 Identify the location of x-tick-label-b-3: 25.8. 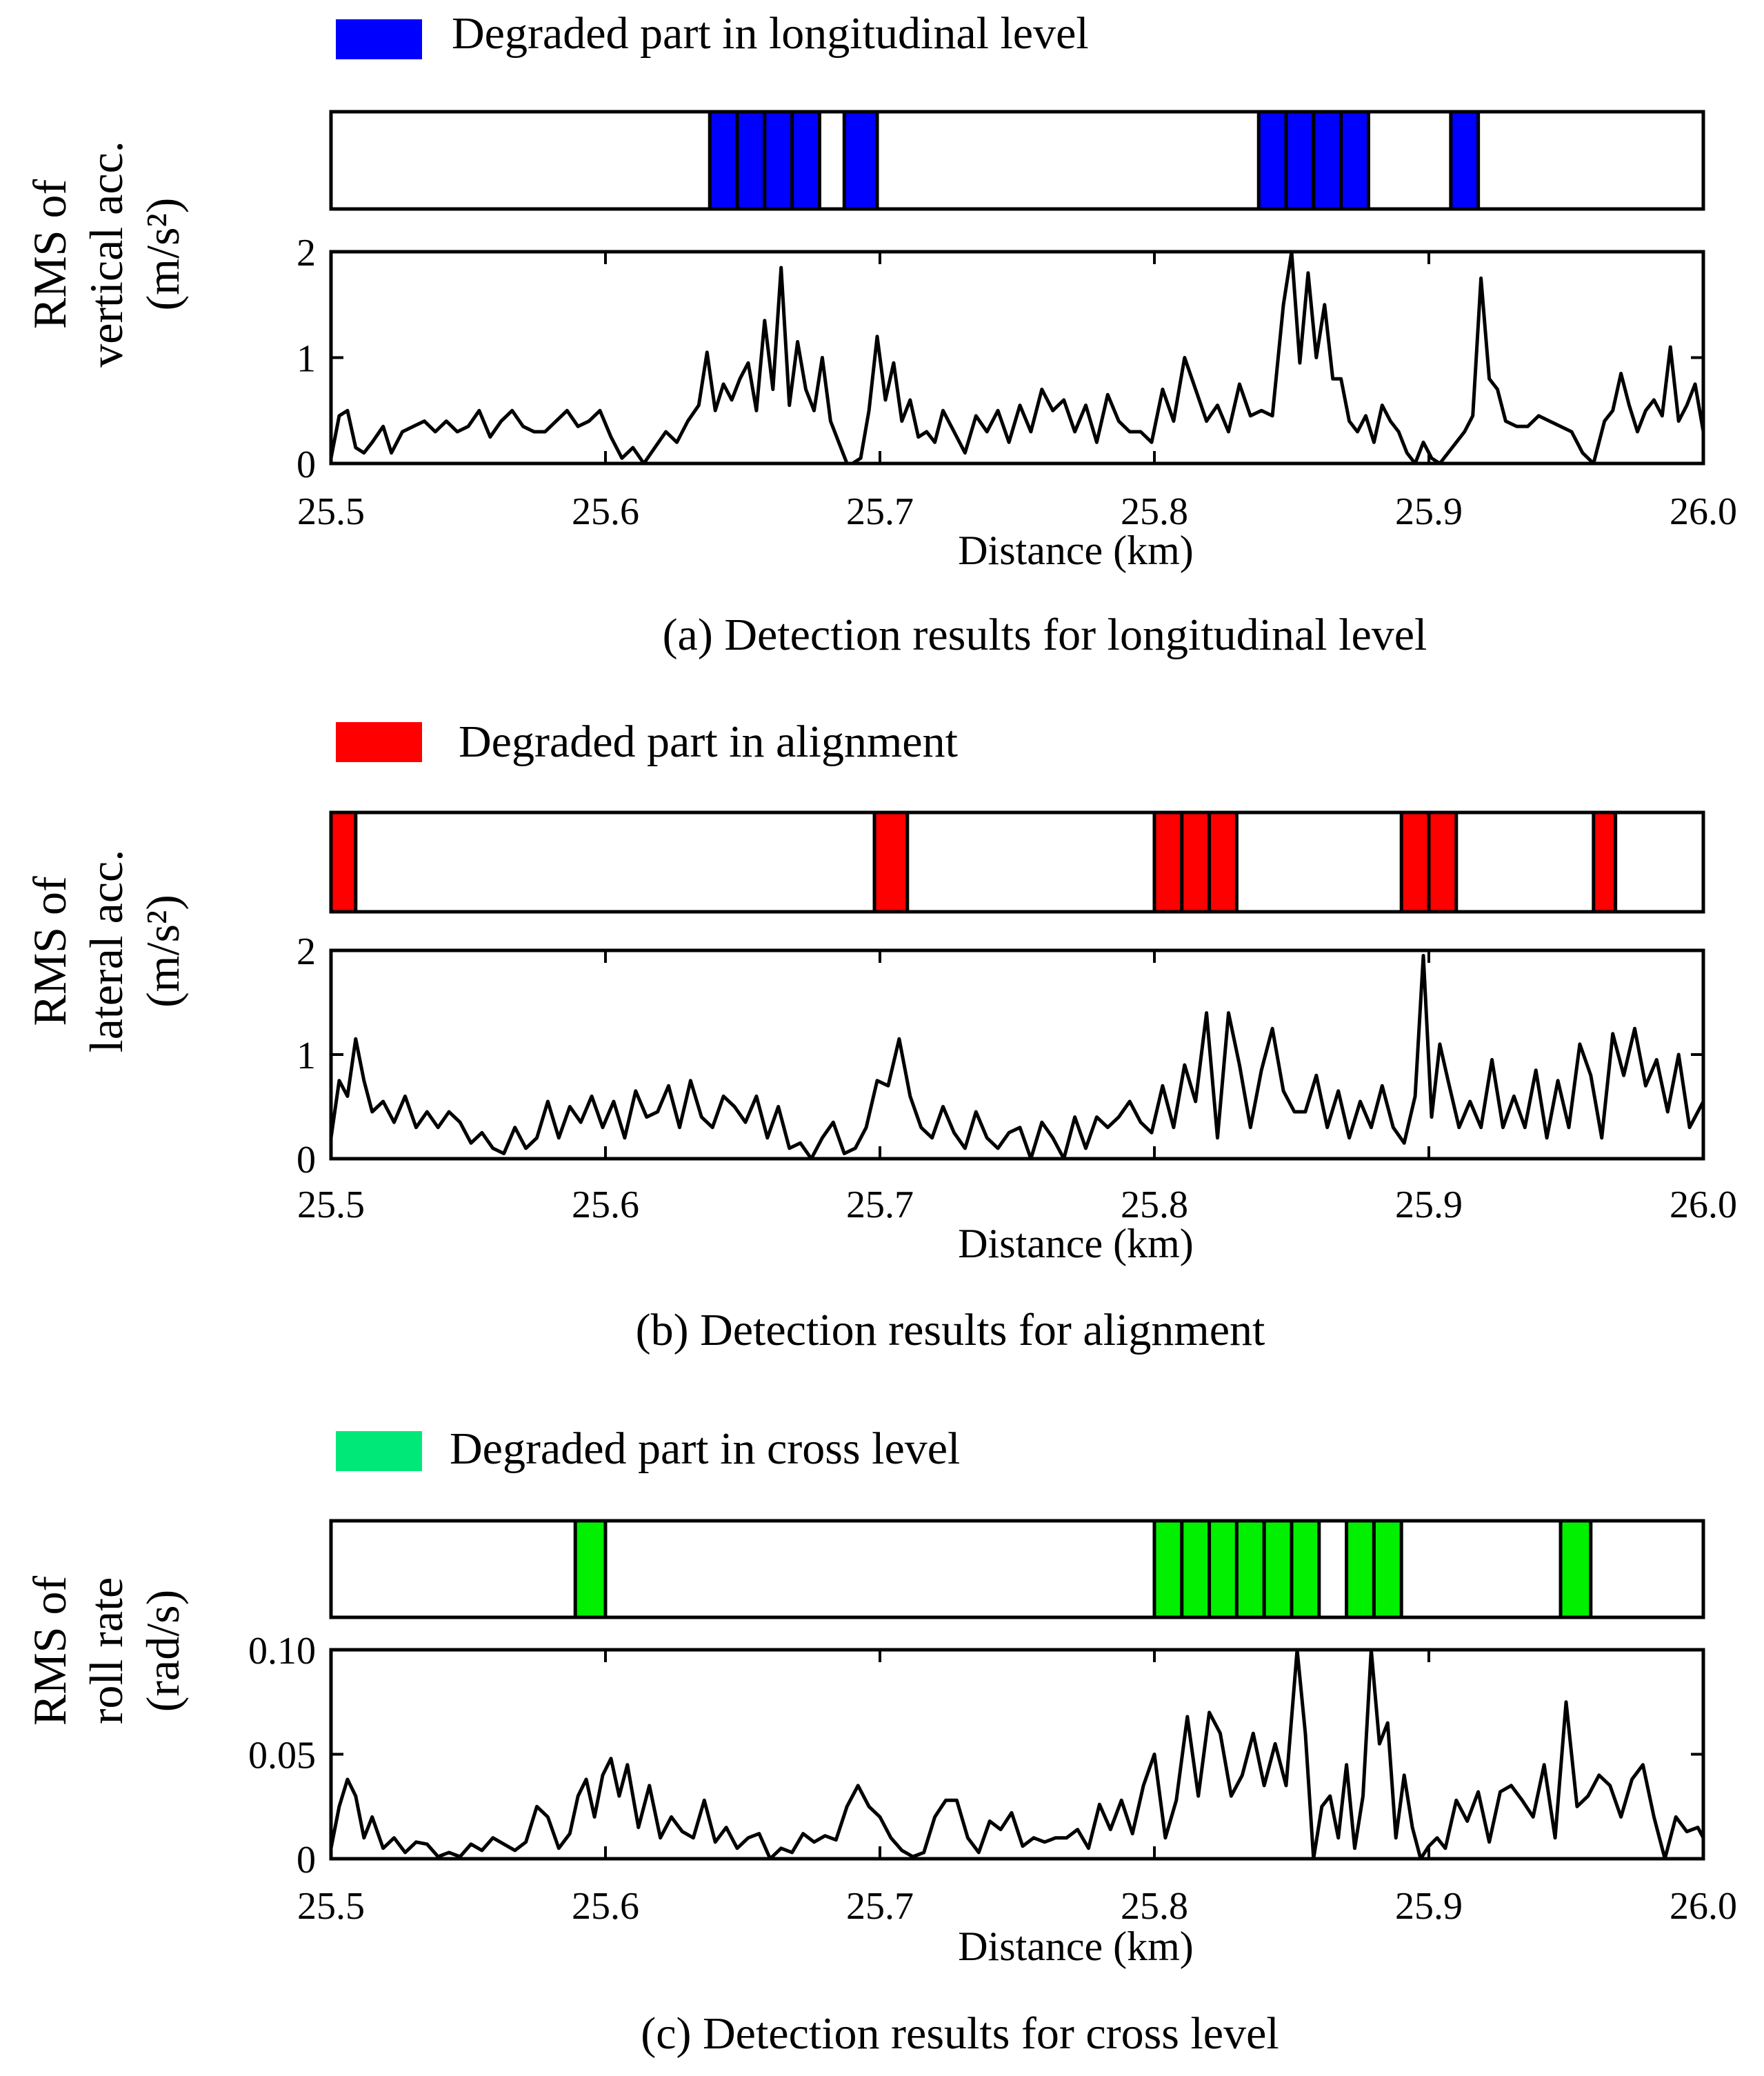
(1155, 1205).